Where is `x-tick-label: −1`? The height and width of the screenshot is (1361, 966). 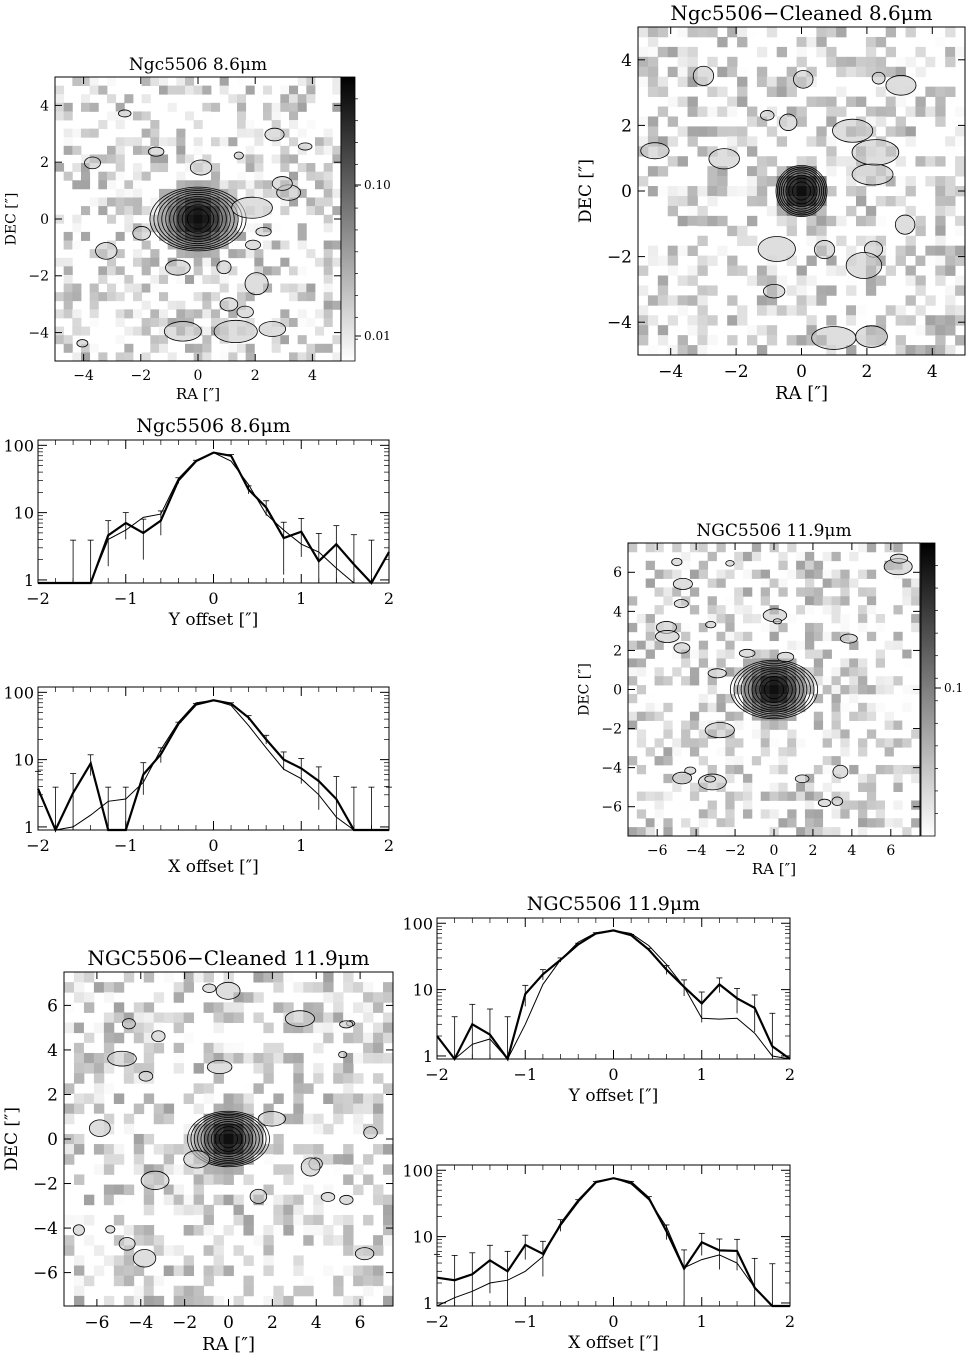
x-tick-label: −1 is located at coordinates (525, 1321).